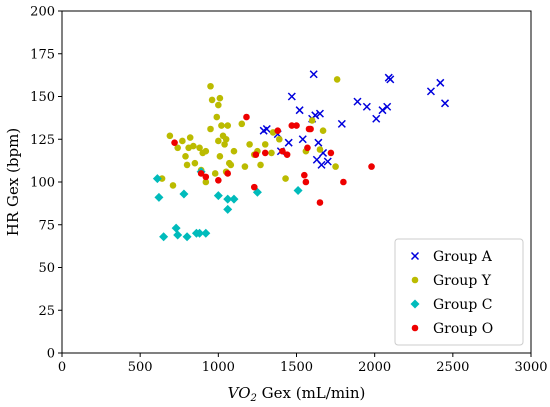  Describe the element at coordinates (452, 367) in the screenshot. I see `x-tick-label: 2500` at that location.